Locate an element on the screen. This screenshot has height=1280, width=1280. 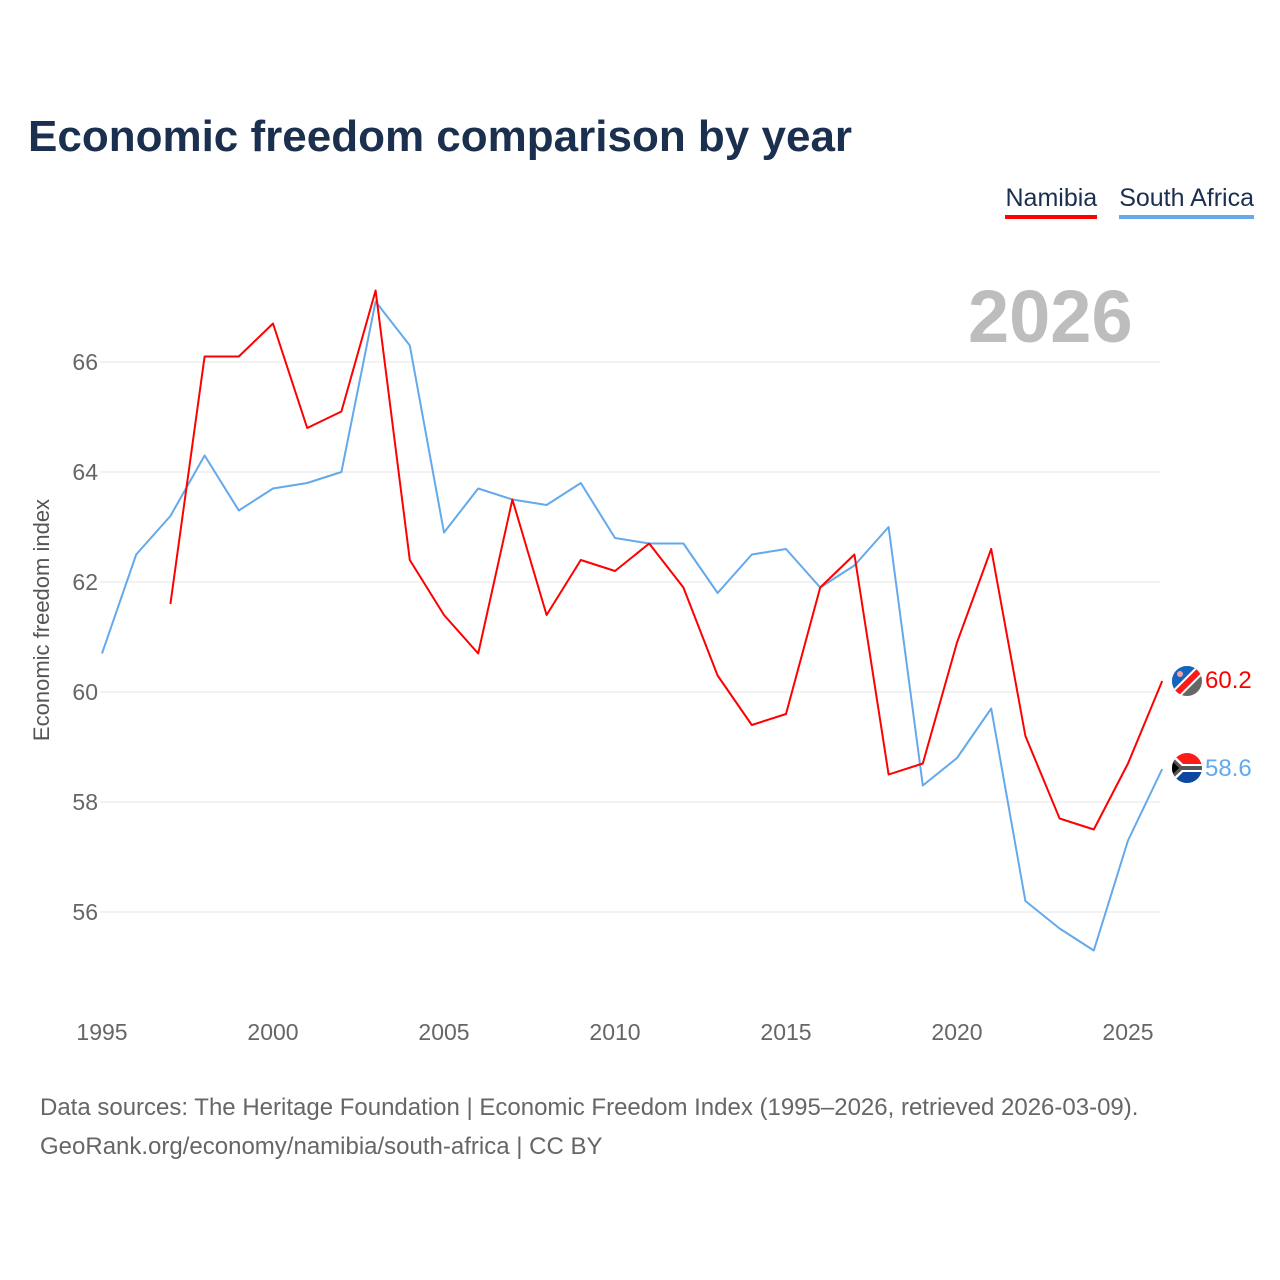
south-africa-end-label: 58.6 is located at coordinates (1228, 768).